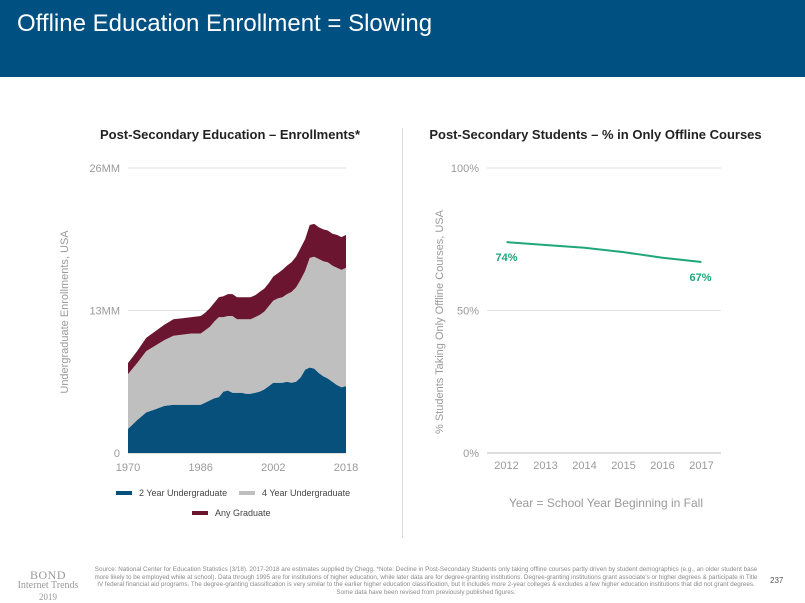 This screenshot has height=603, width=805. Describe the element at coordinates (606, 503) in the screenshot. I see `right-x-axis-label: Year = School Year Beginning in Fall` at that location.